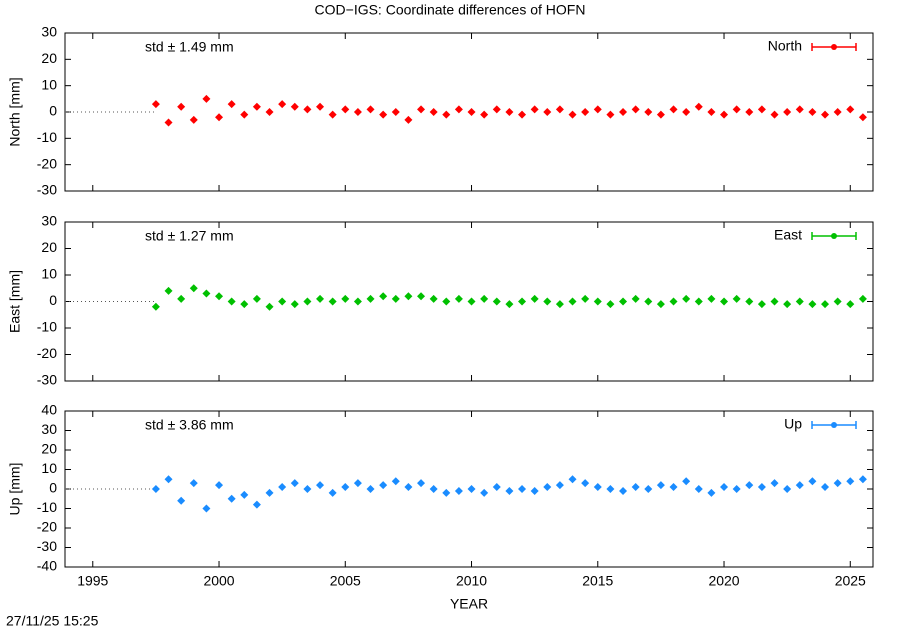 The image size is (900, 630). I want to click on x-tick-label: 2015, so click(597, 581).